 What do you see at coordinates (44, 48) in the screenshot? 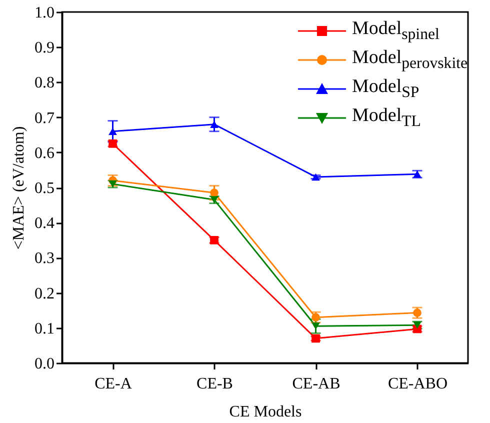
I see `y-tick-label: 0.9` at bounding box center [44, 48].